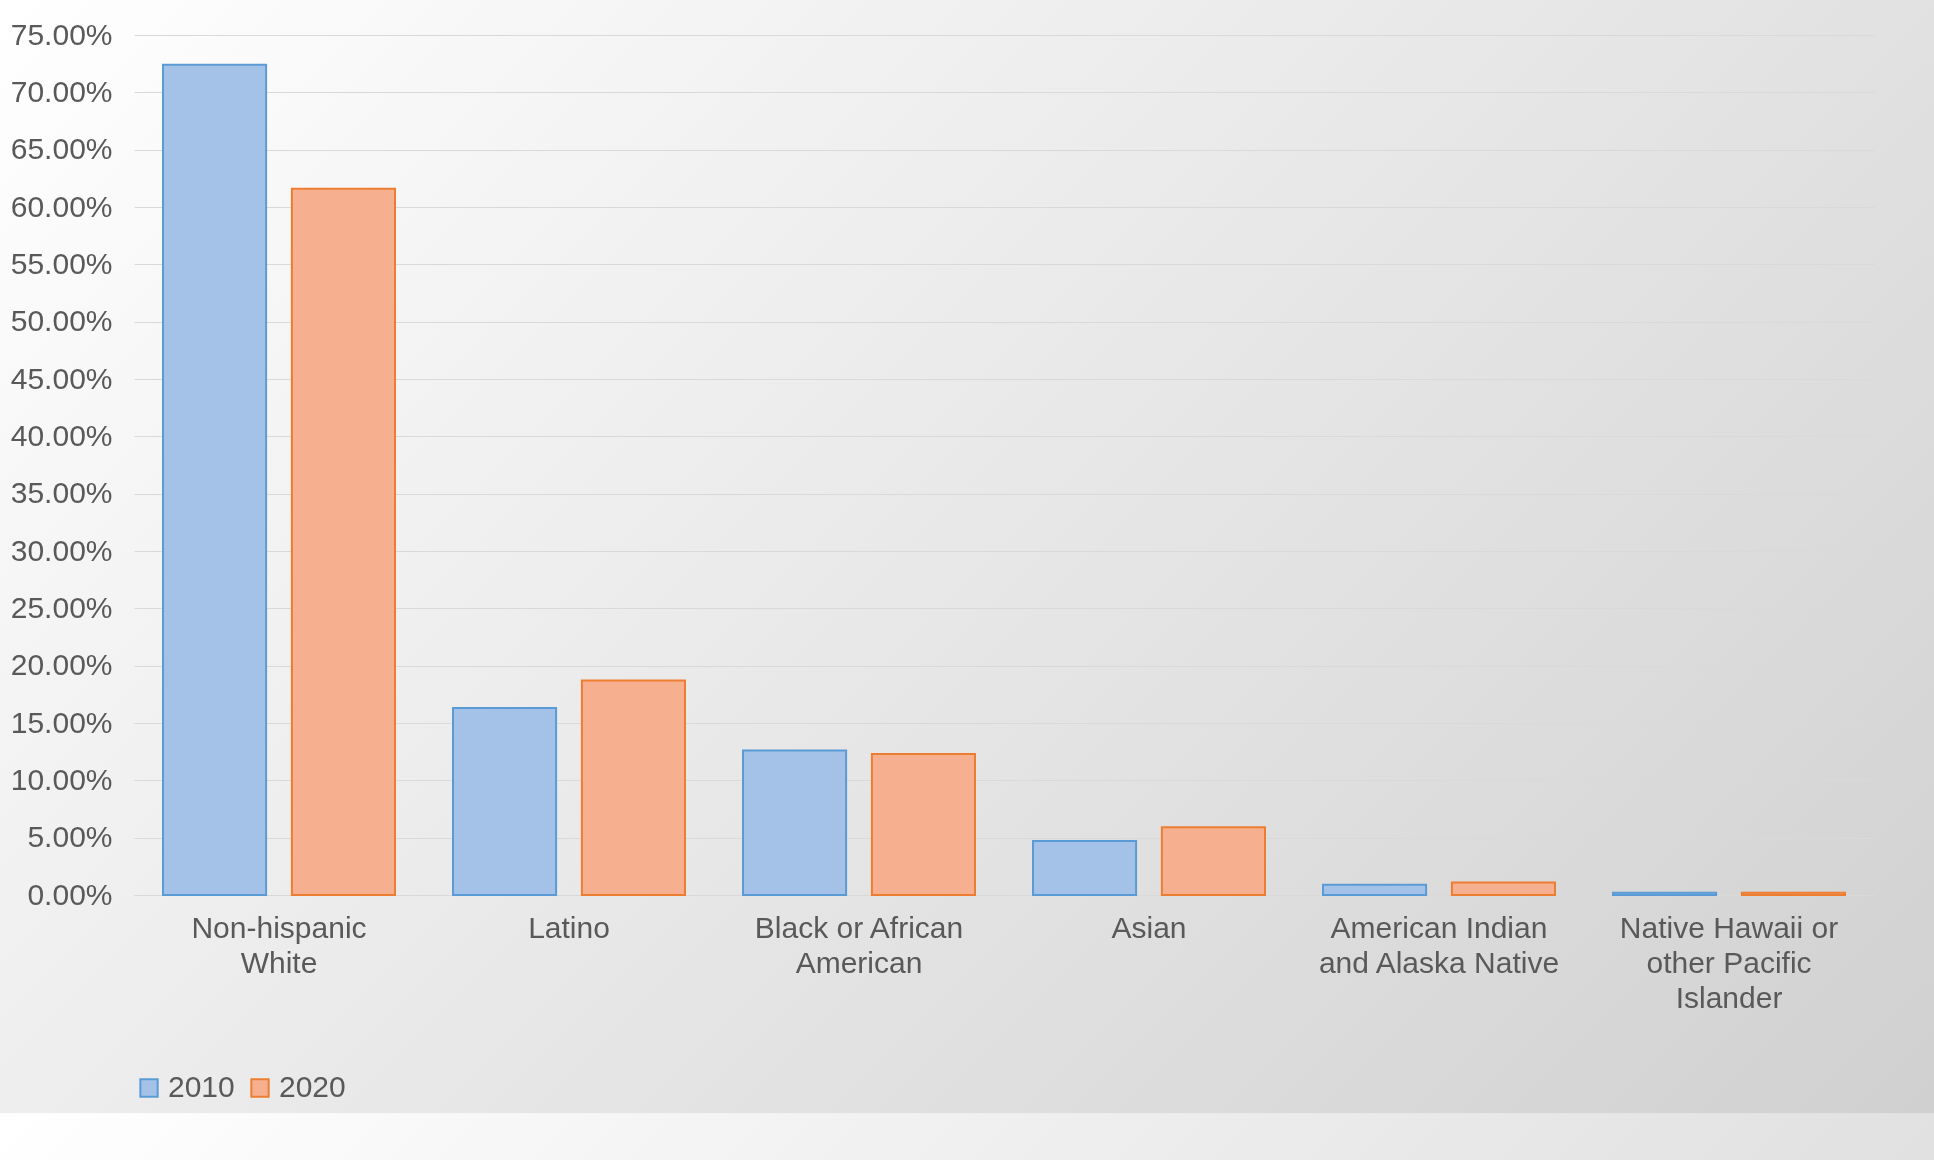  Describe the element at coordinates (1149, 927) in the screenshot. I see `x-tick-label: Asian` at that location.